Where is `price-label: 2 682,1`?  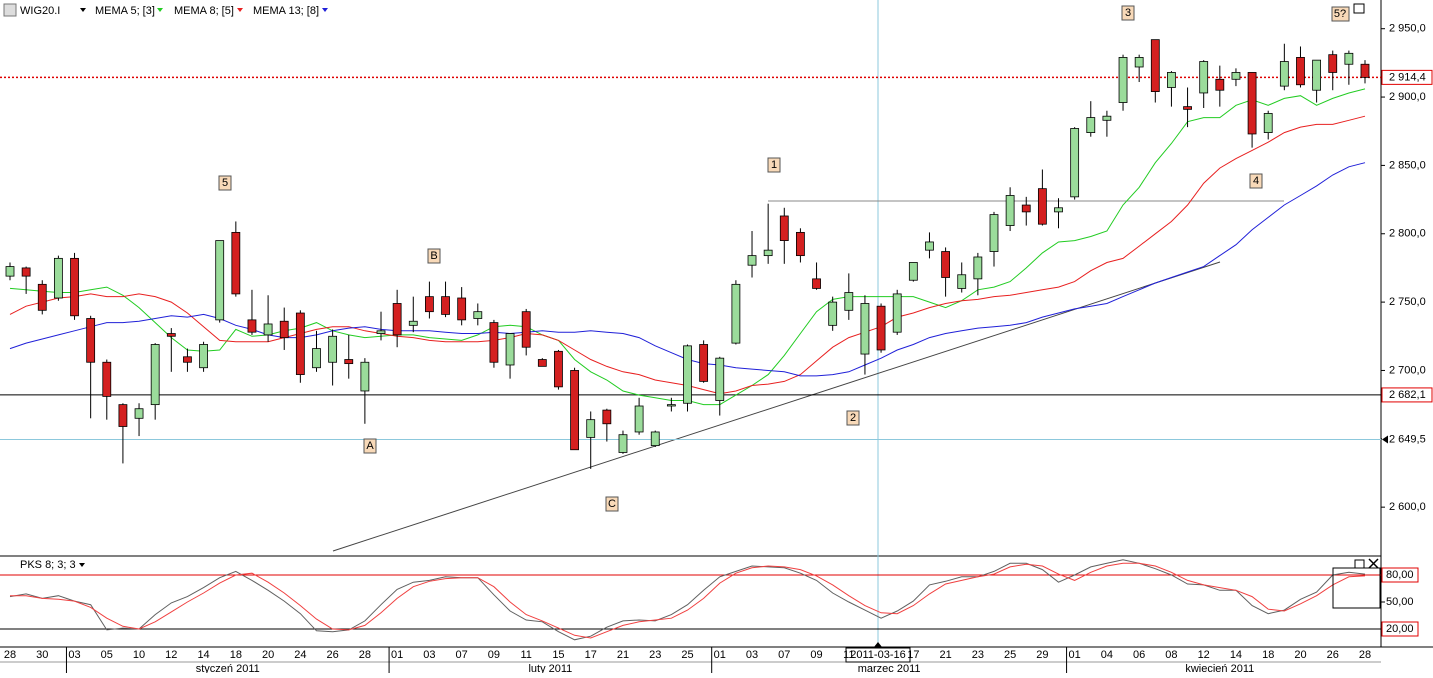
price-label: 2 682,1 is located at coordinates (1407, 395).